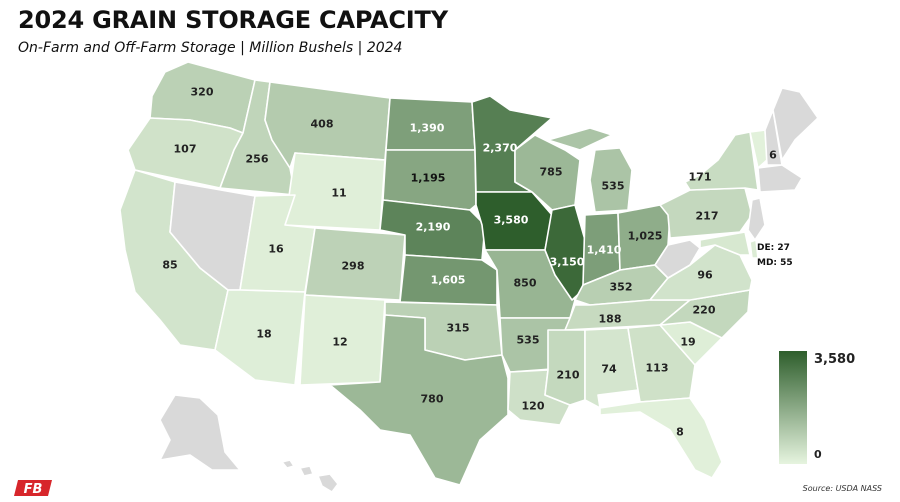  What do you see at coordinates (610, 319) in the screenshot?
I see `state-label-tn: 188` at bounding box center [610, 319].